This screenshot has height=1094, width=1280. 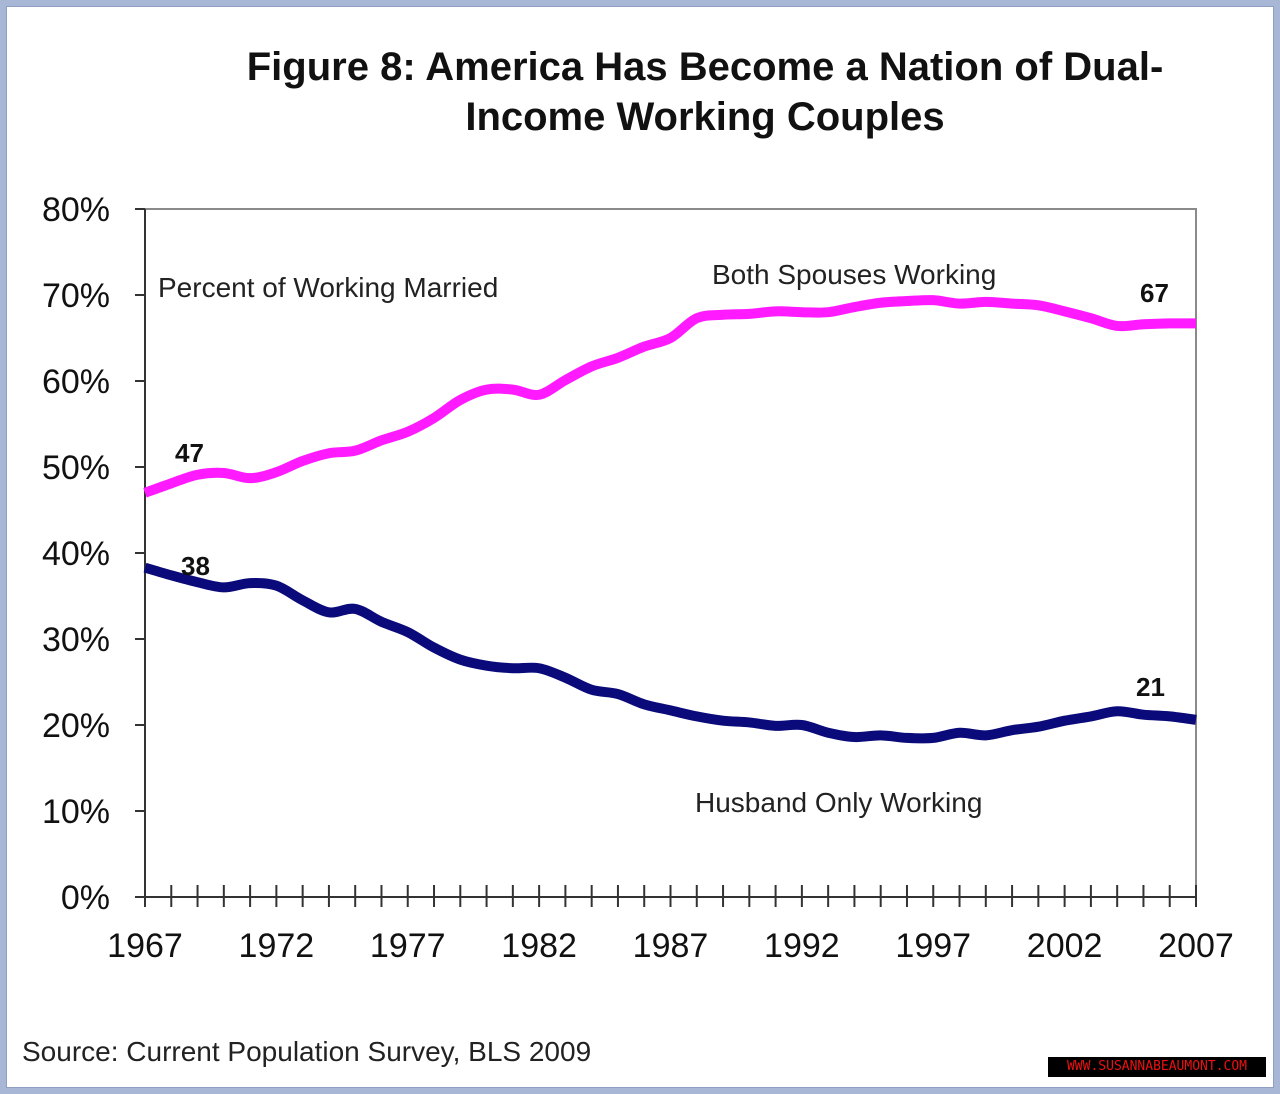 What do you see at coordinates (76, 812) in the screenshot?
I see `y-tick-label: 10%` at bounding box center [76, 812].